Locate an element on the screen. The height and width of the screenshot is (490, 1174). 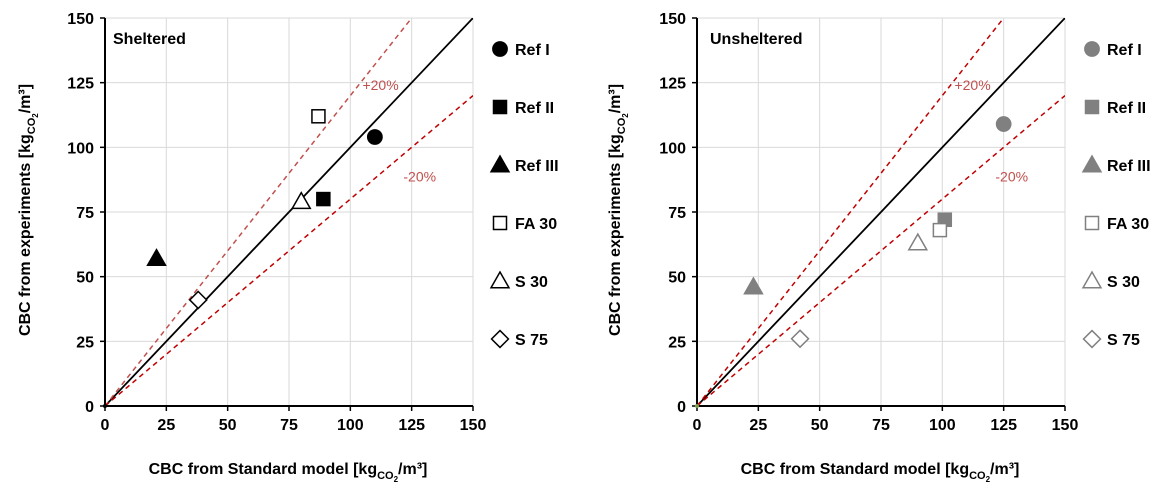
panel-title: Sheltered is located at coordinates (149, 39).